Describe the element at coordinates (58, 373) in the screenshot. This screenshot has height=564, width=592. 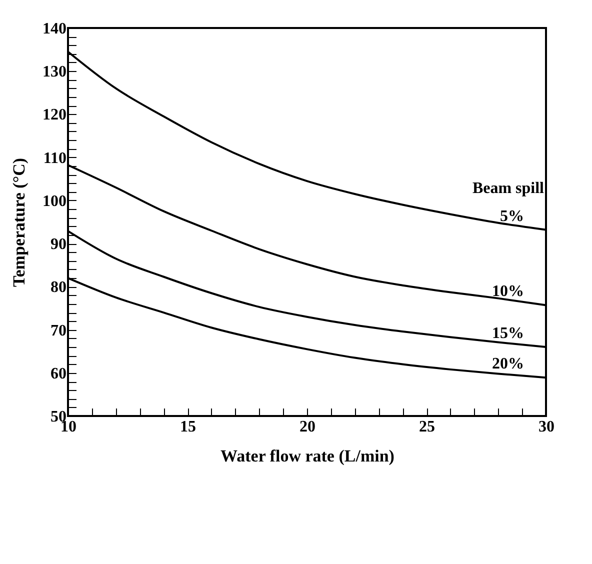
I see `y-tick-label: 60` at that location.